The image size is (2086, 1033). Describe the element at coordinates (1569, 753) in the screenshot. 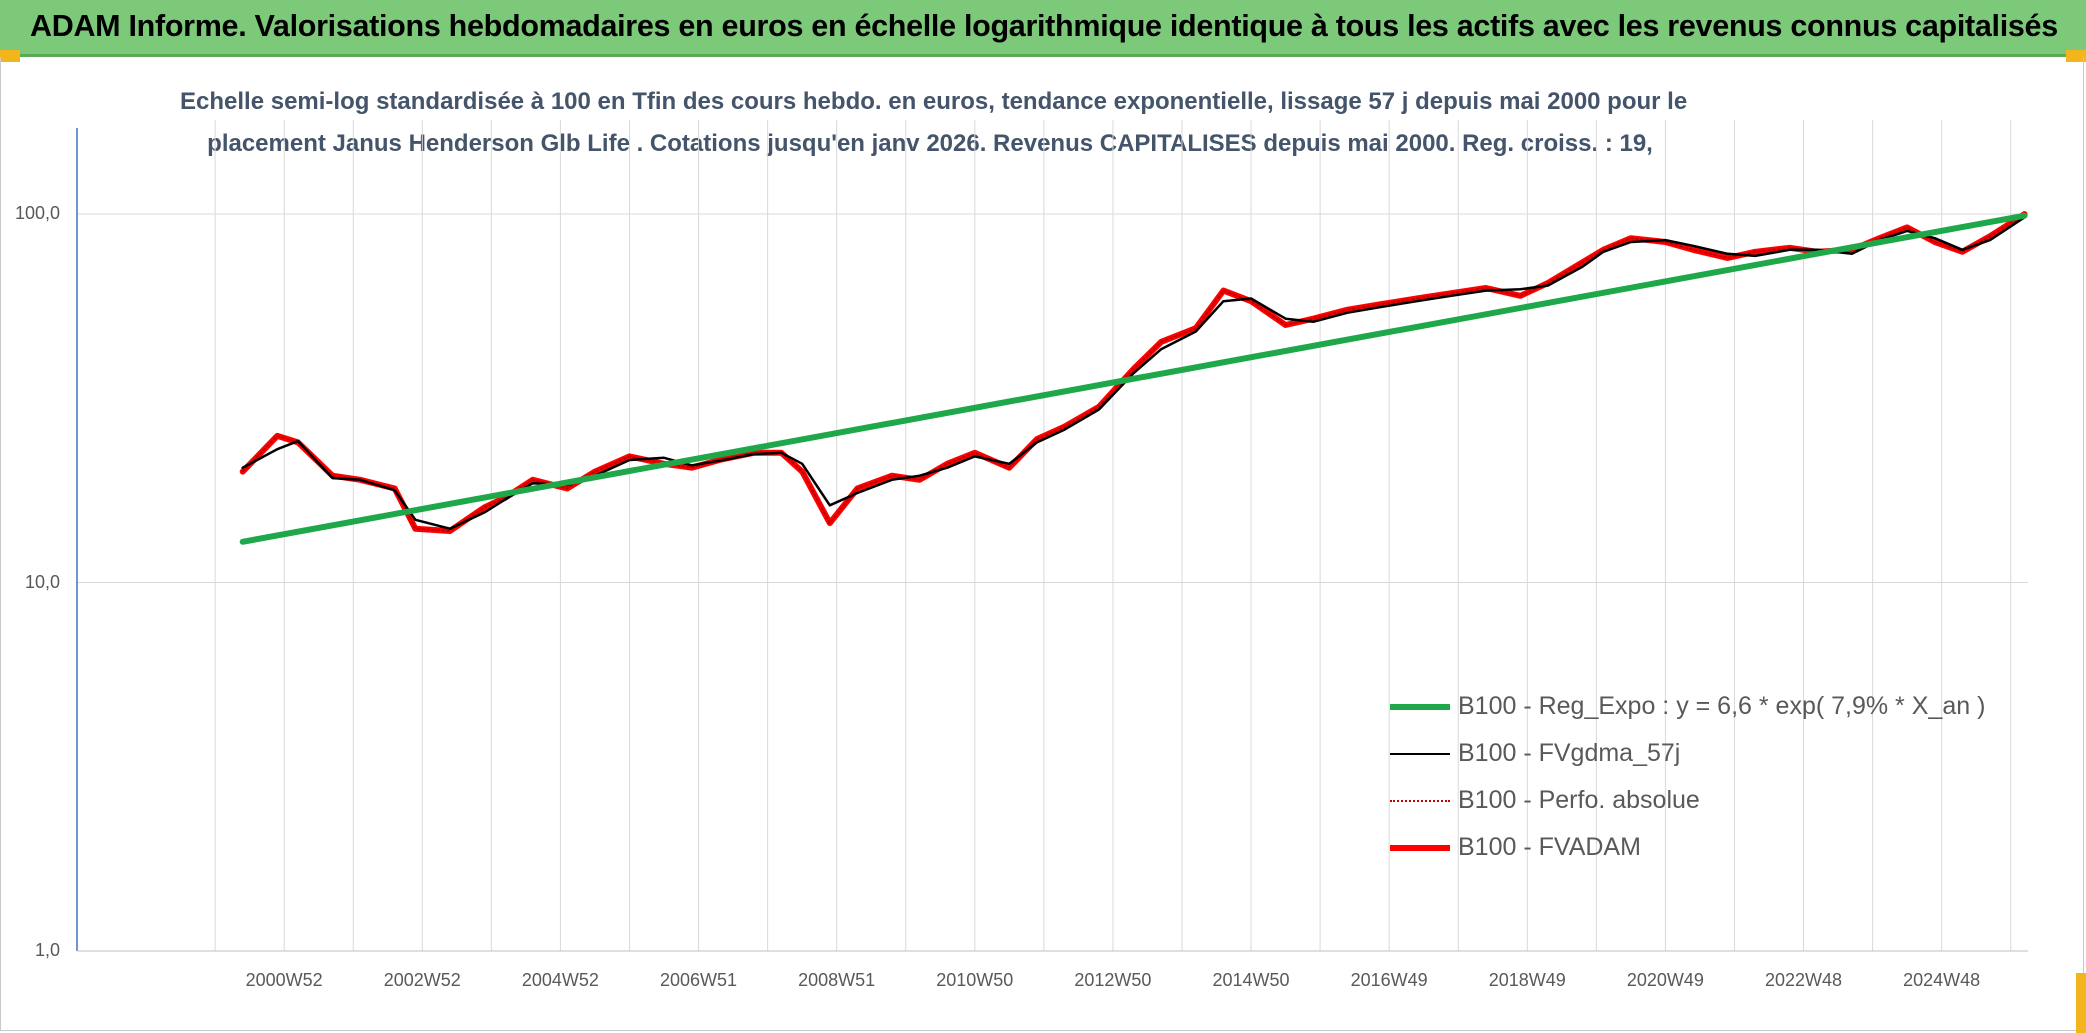

I see `legend-label: B100 - FVgdma_57j` at that location.